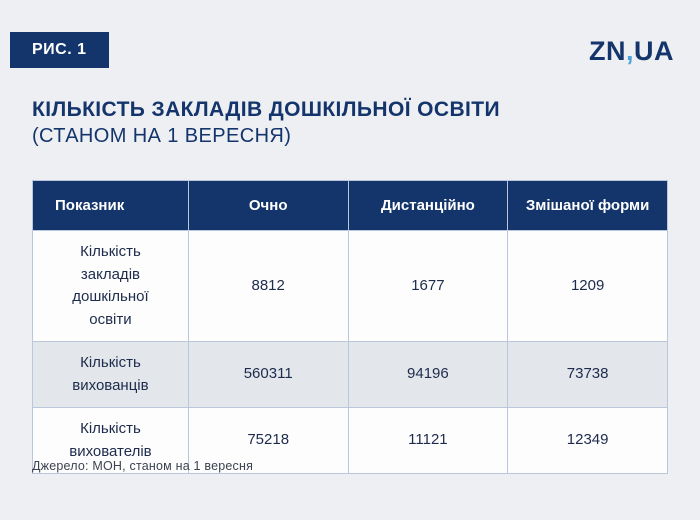 This screenshot has width=700, height=520. I want to click on column-header-in-person: Очно, so click(268, 205).